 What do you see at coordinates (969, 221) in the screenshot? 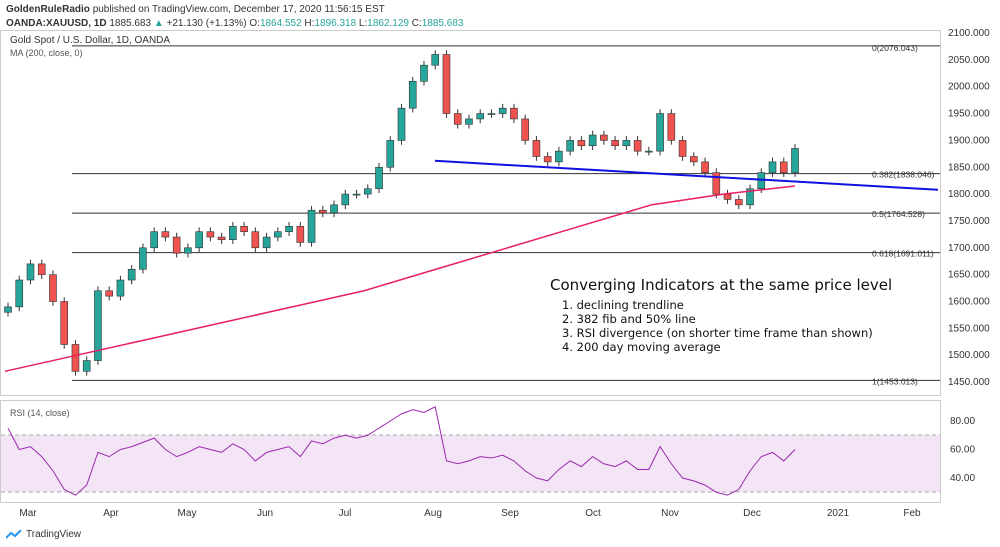
I see `price-tick-label: 1750.000` at bounding box center [969, 221].